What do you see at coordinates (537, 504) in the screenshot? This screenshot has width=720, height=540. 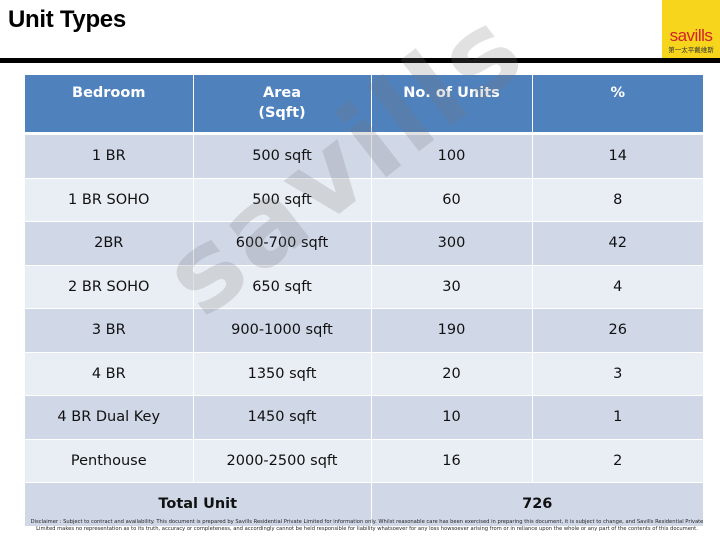 I see `total-value: 726` at bounding box center [537, 504].